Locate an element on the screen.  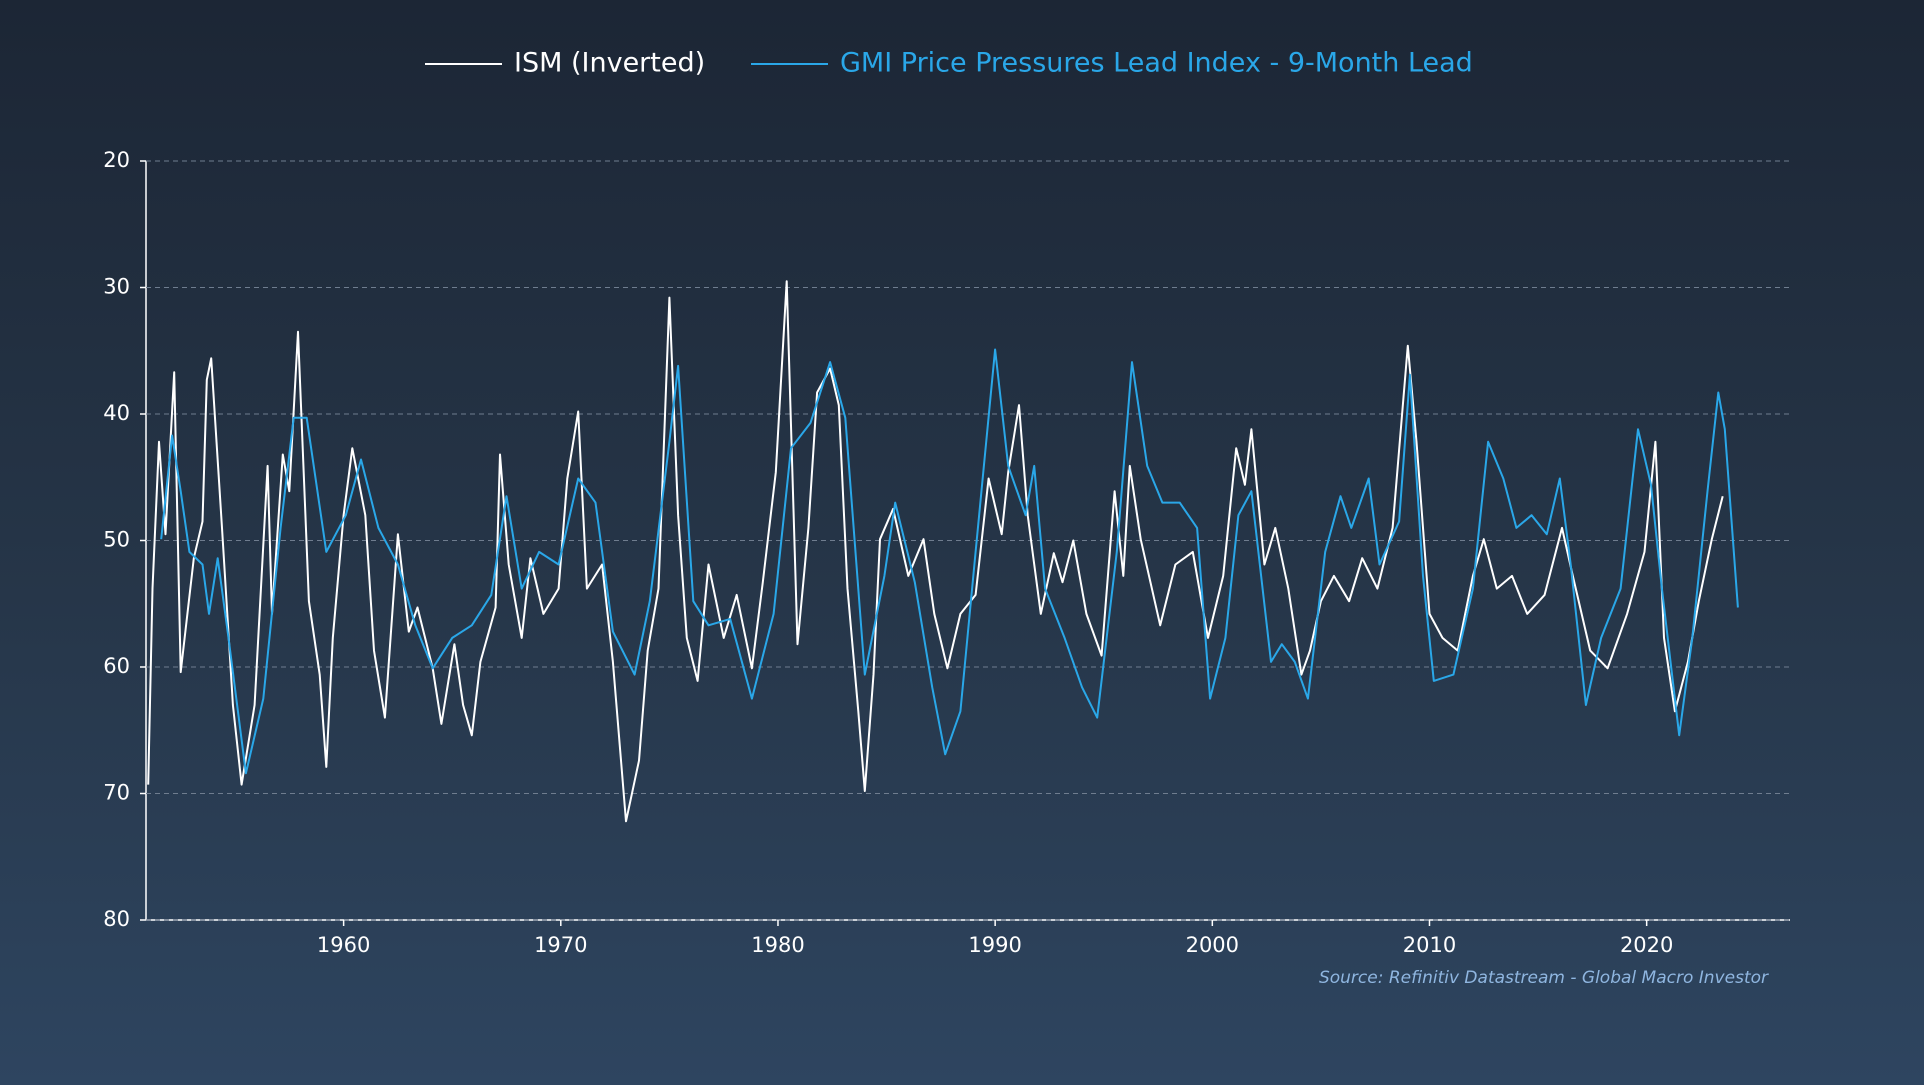
x-tick-label: 1980 is located at coordinates (777, 945).